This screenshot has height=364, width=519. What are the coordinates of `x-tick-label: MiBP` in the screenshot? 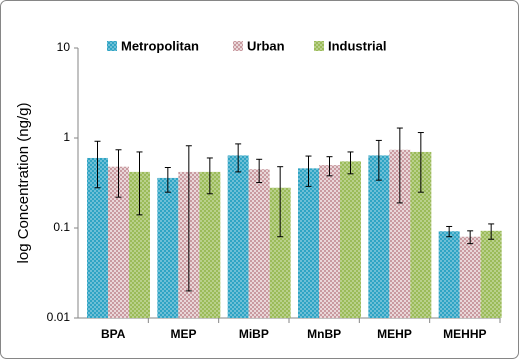 It's located at (254, 334).